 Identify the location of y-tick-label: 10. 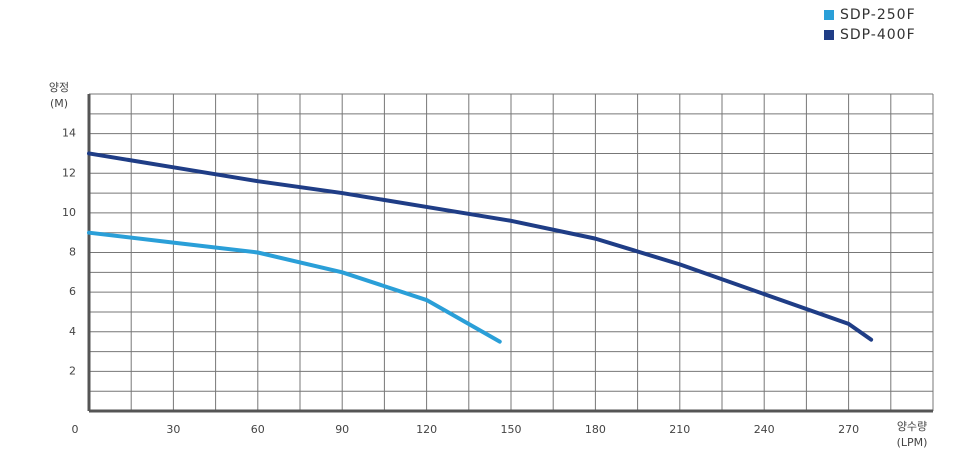
(69, 212).